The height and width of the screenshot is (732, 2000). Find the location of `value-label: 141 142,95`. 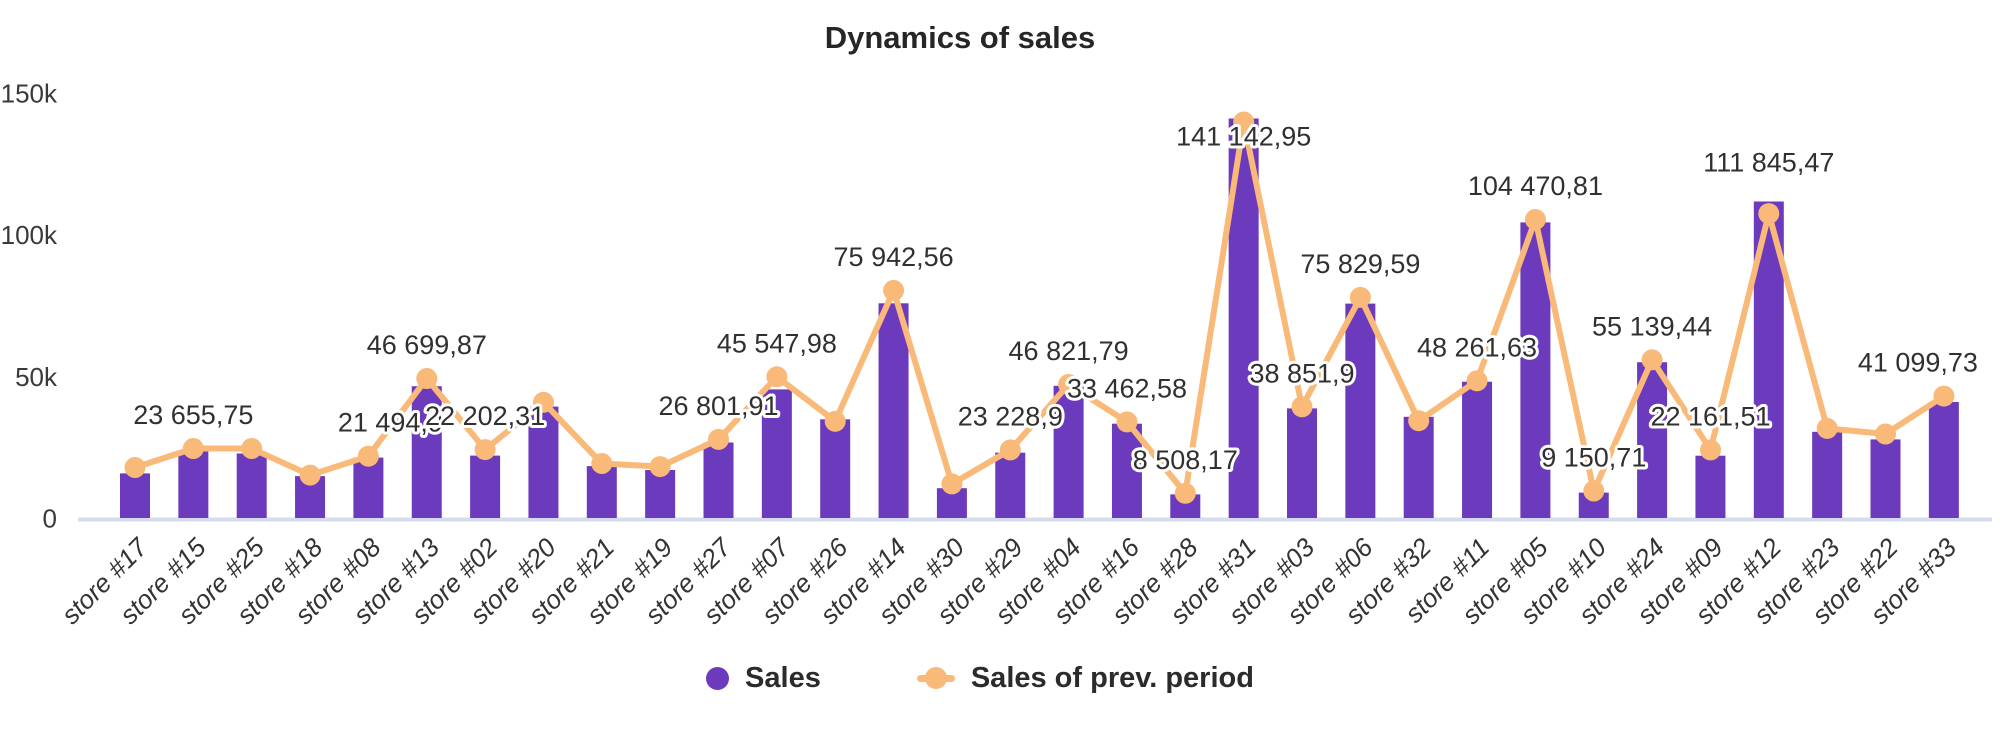

value-label: 141 142,95 is located at coordinates (1243, 137).